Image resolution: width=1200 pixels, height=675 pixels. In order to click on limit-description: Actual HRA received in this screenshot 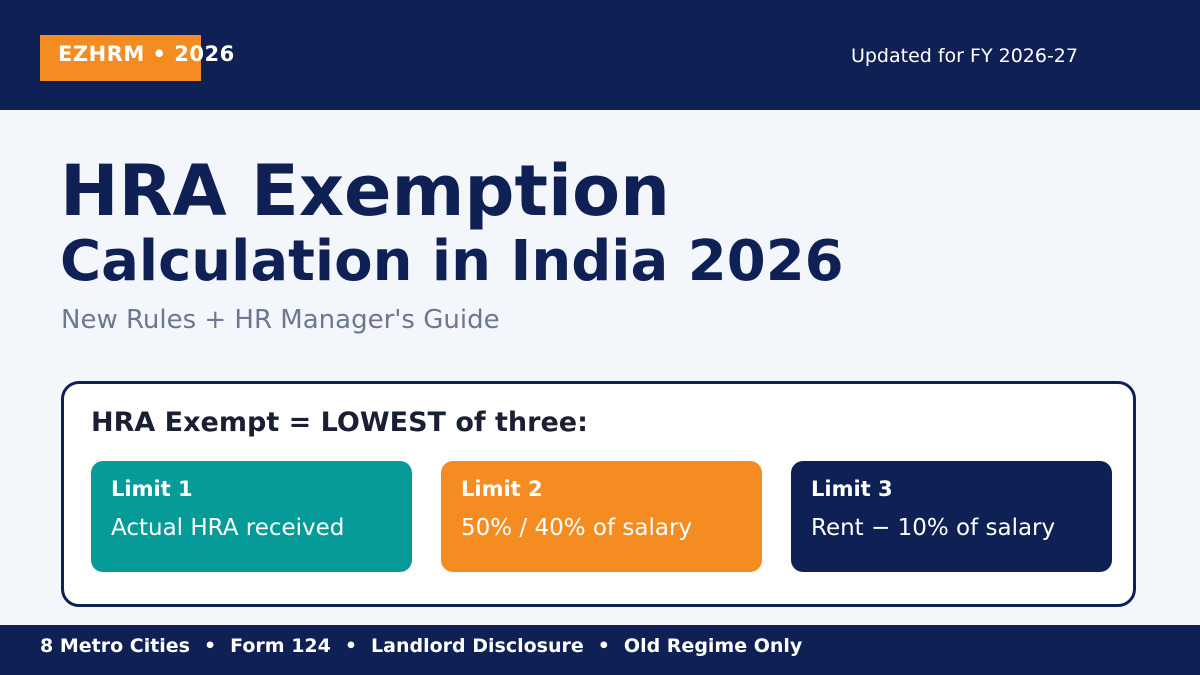, I will do `click(228, 528)`.